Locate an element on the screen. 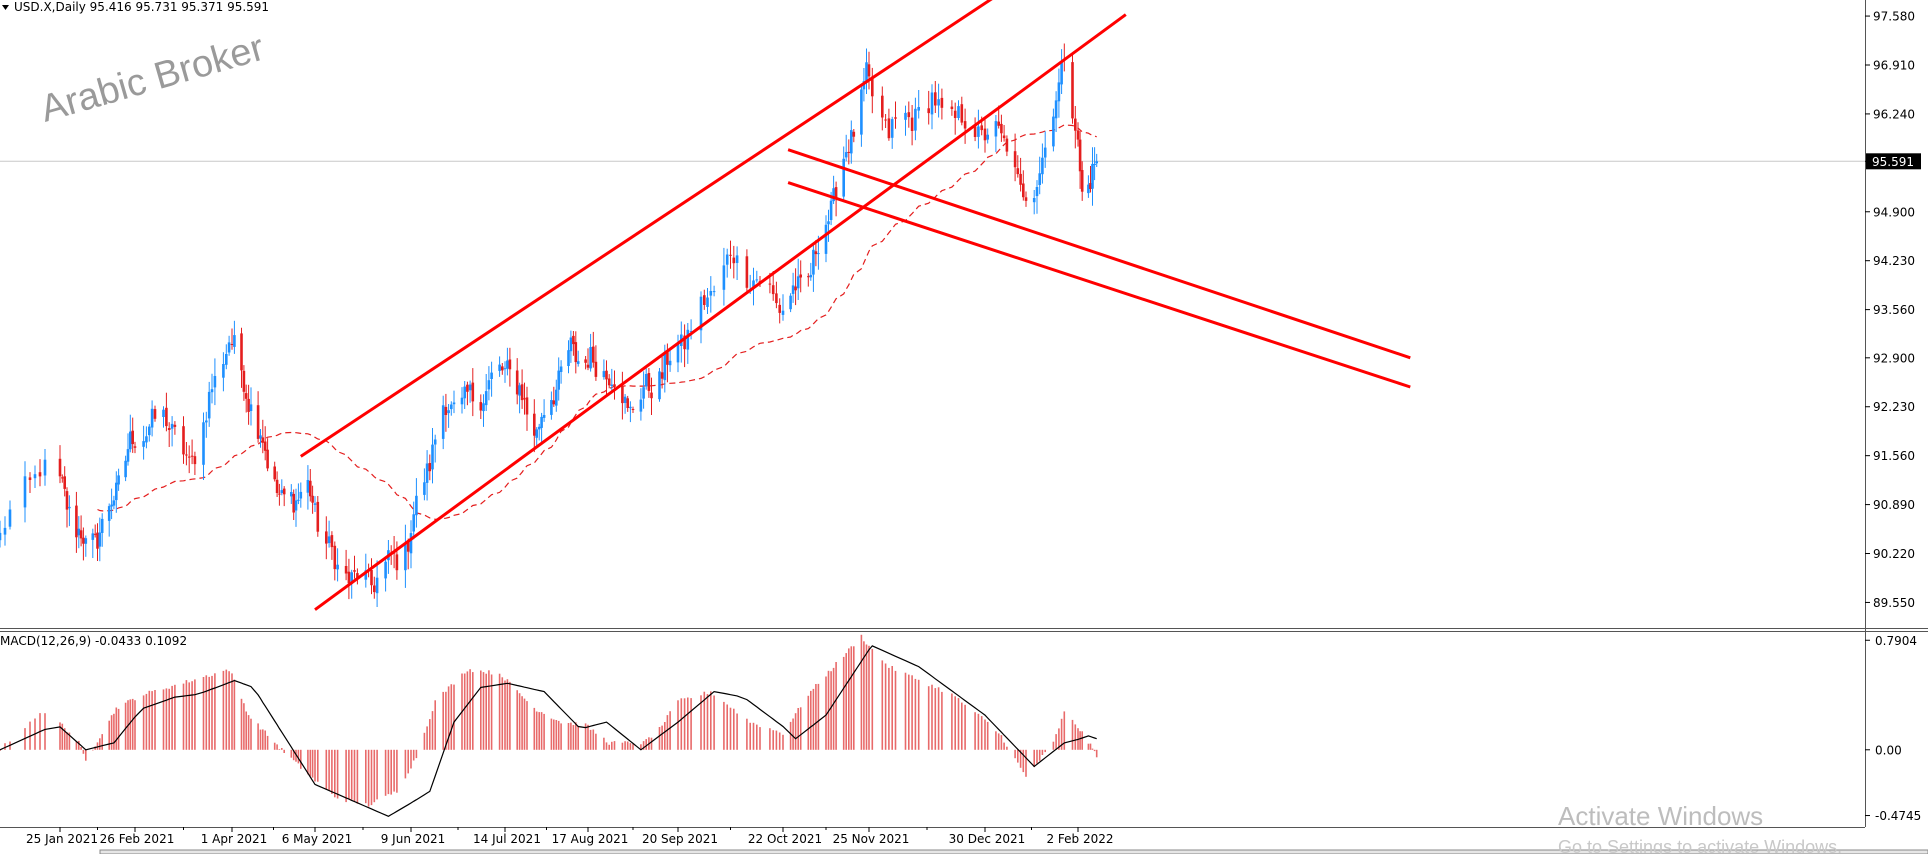 The width and height of the screenshot is (1928, 854). price-tick-label: 96.910 is located at coordinates (1894, 65).